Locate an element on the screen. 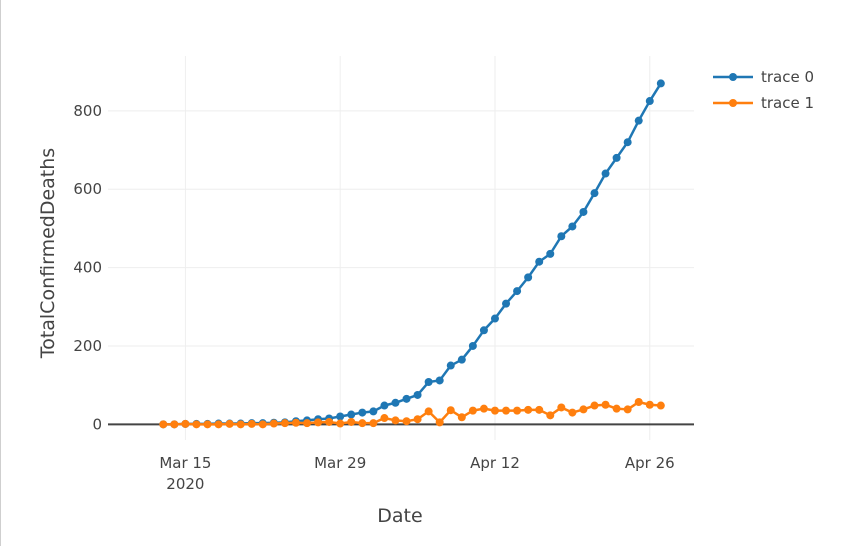  legend-label: trace 0 is located at coordinates (787, 77).